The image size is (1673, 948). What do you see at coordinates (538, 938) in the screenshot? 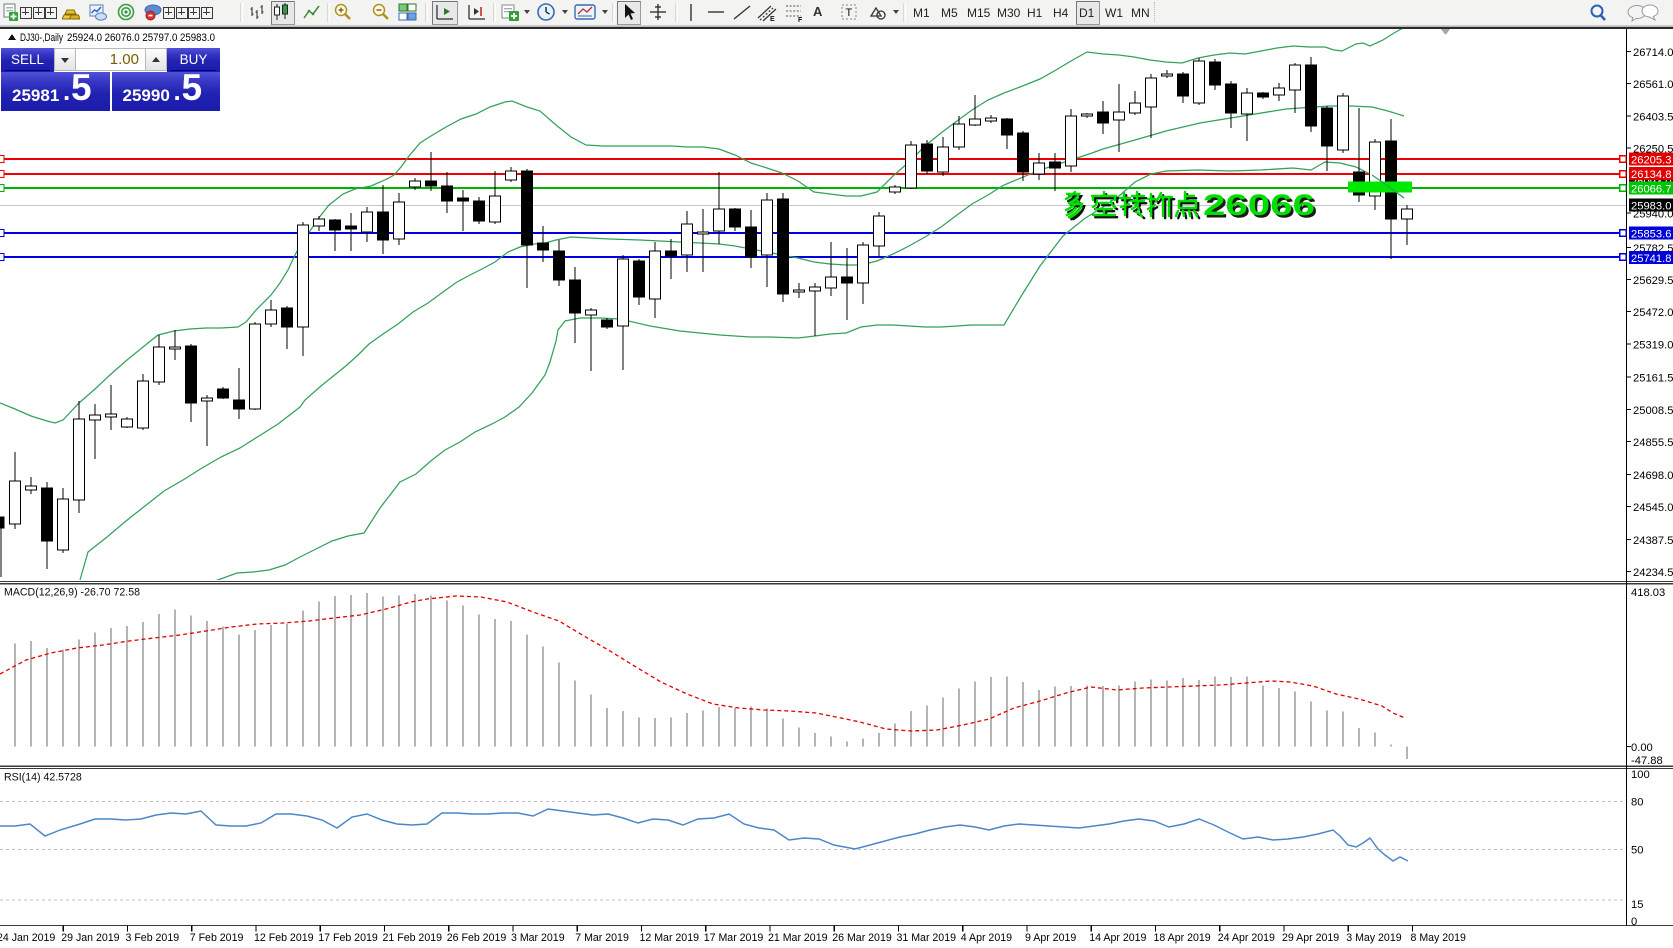
I see `svg-text: 3 Mar 2019` at bounding box center [538, 938].